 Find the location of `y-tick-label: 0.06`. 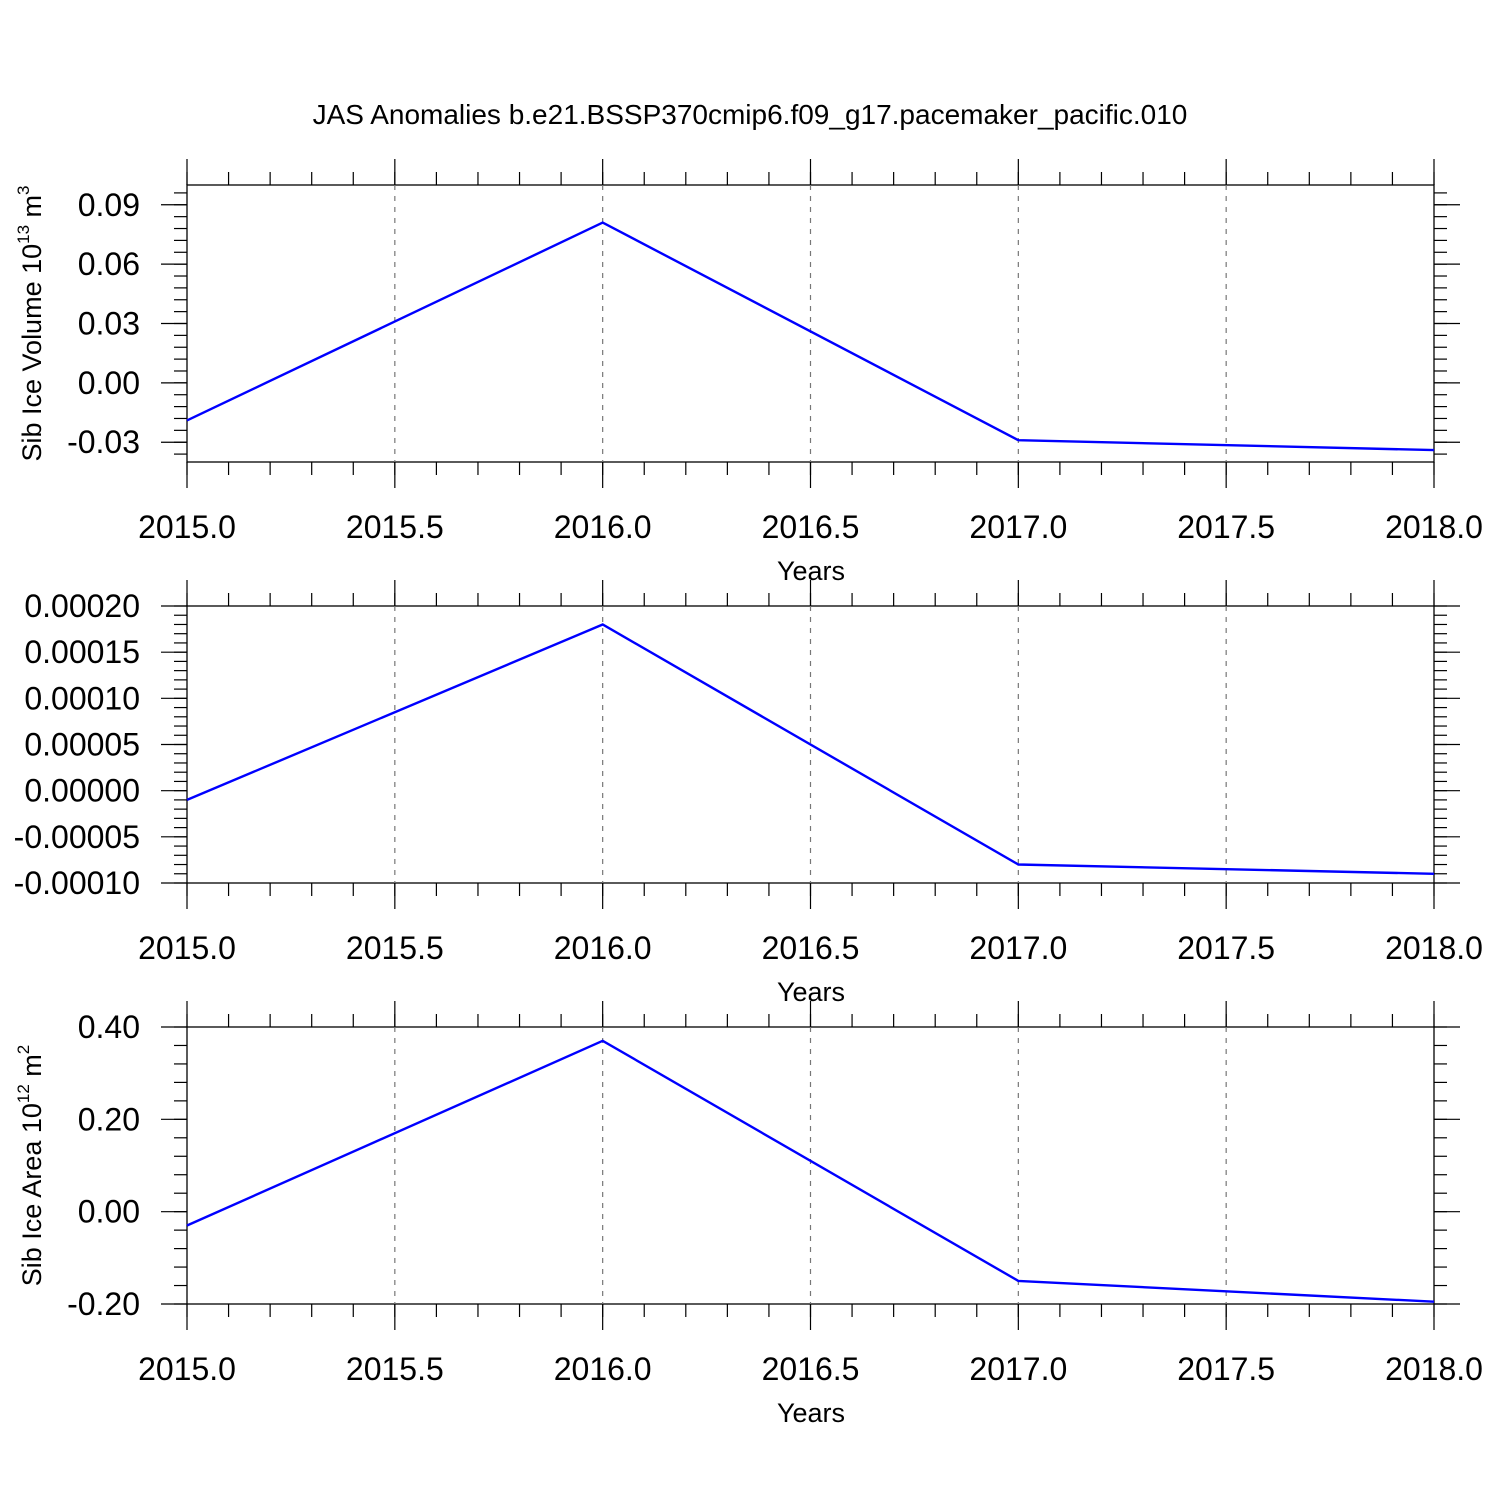

y-tick-label: 0.06 is located at coordinates (109, 264).